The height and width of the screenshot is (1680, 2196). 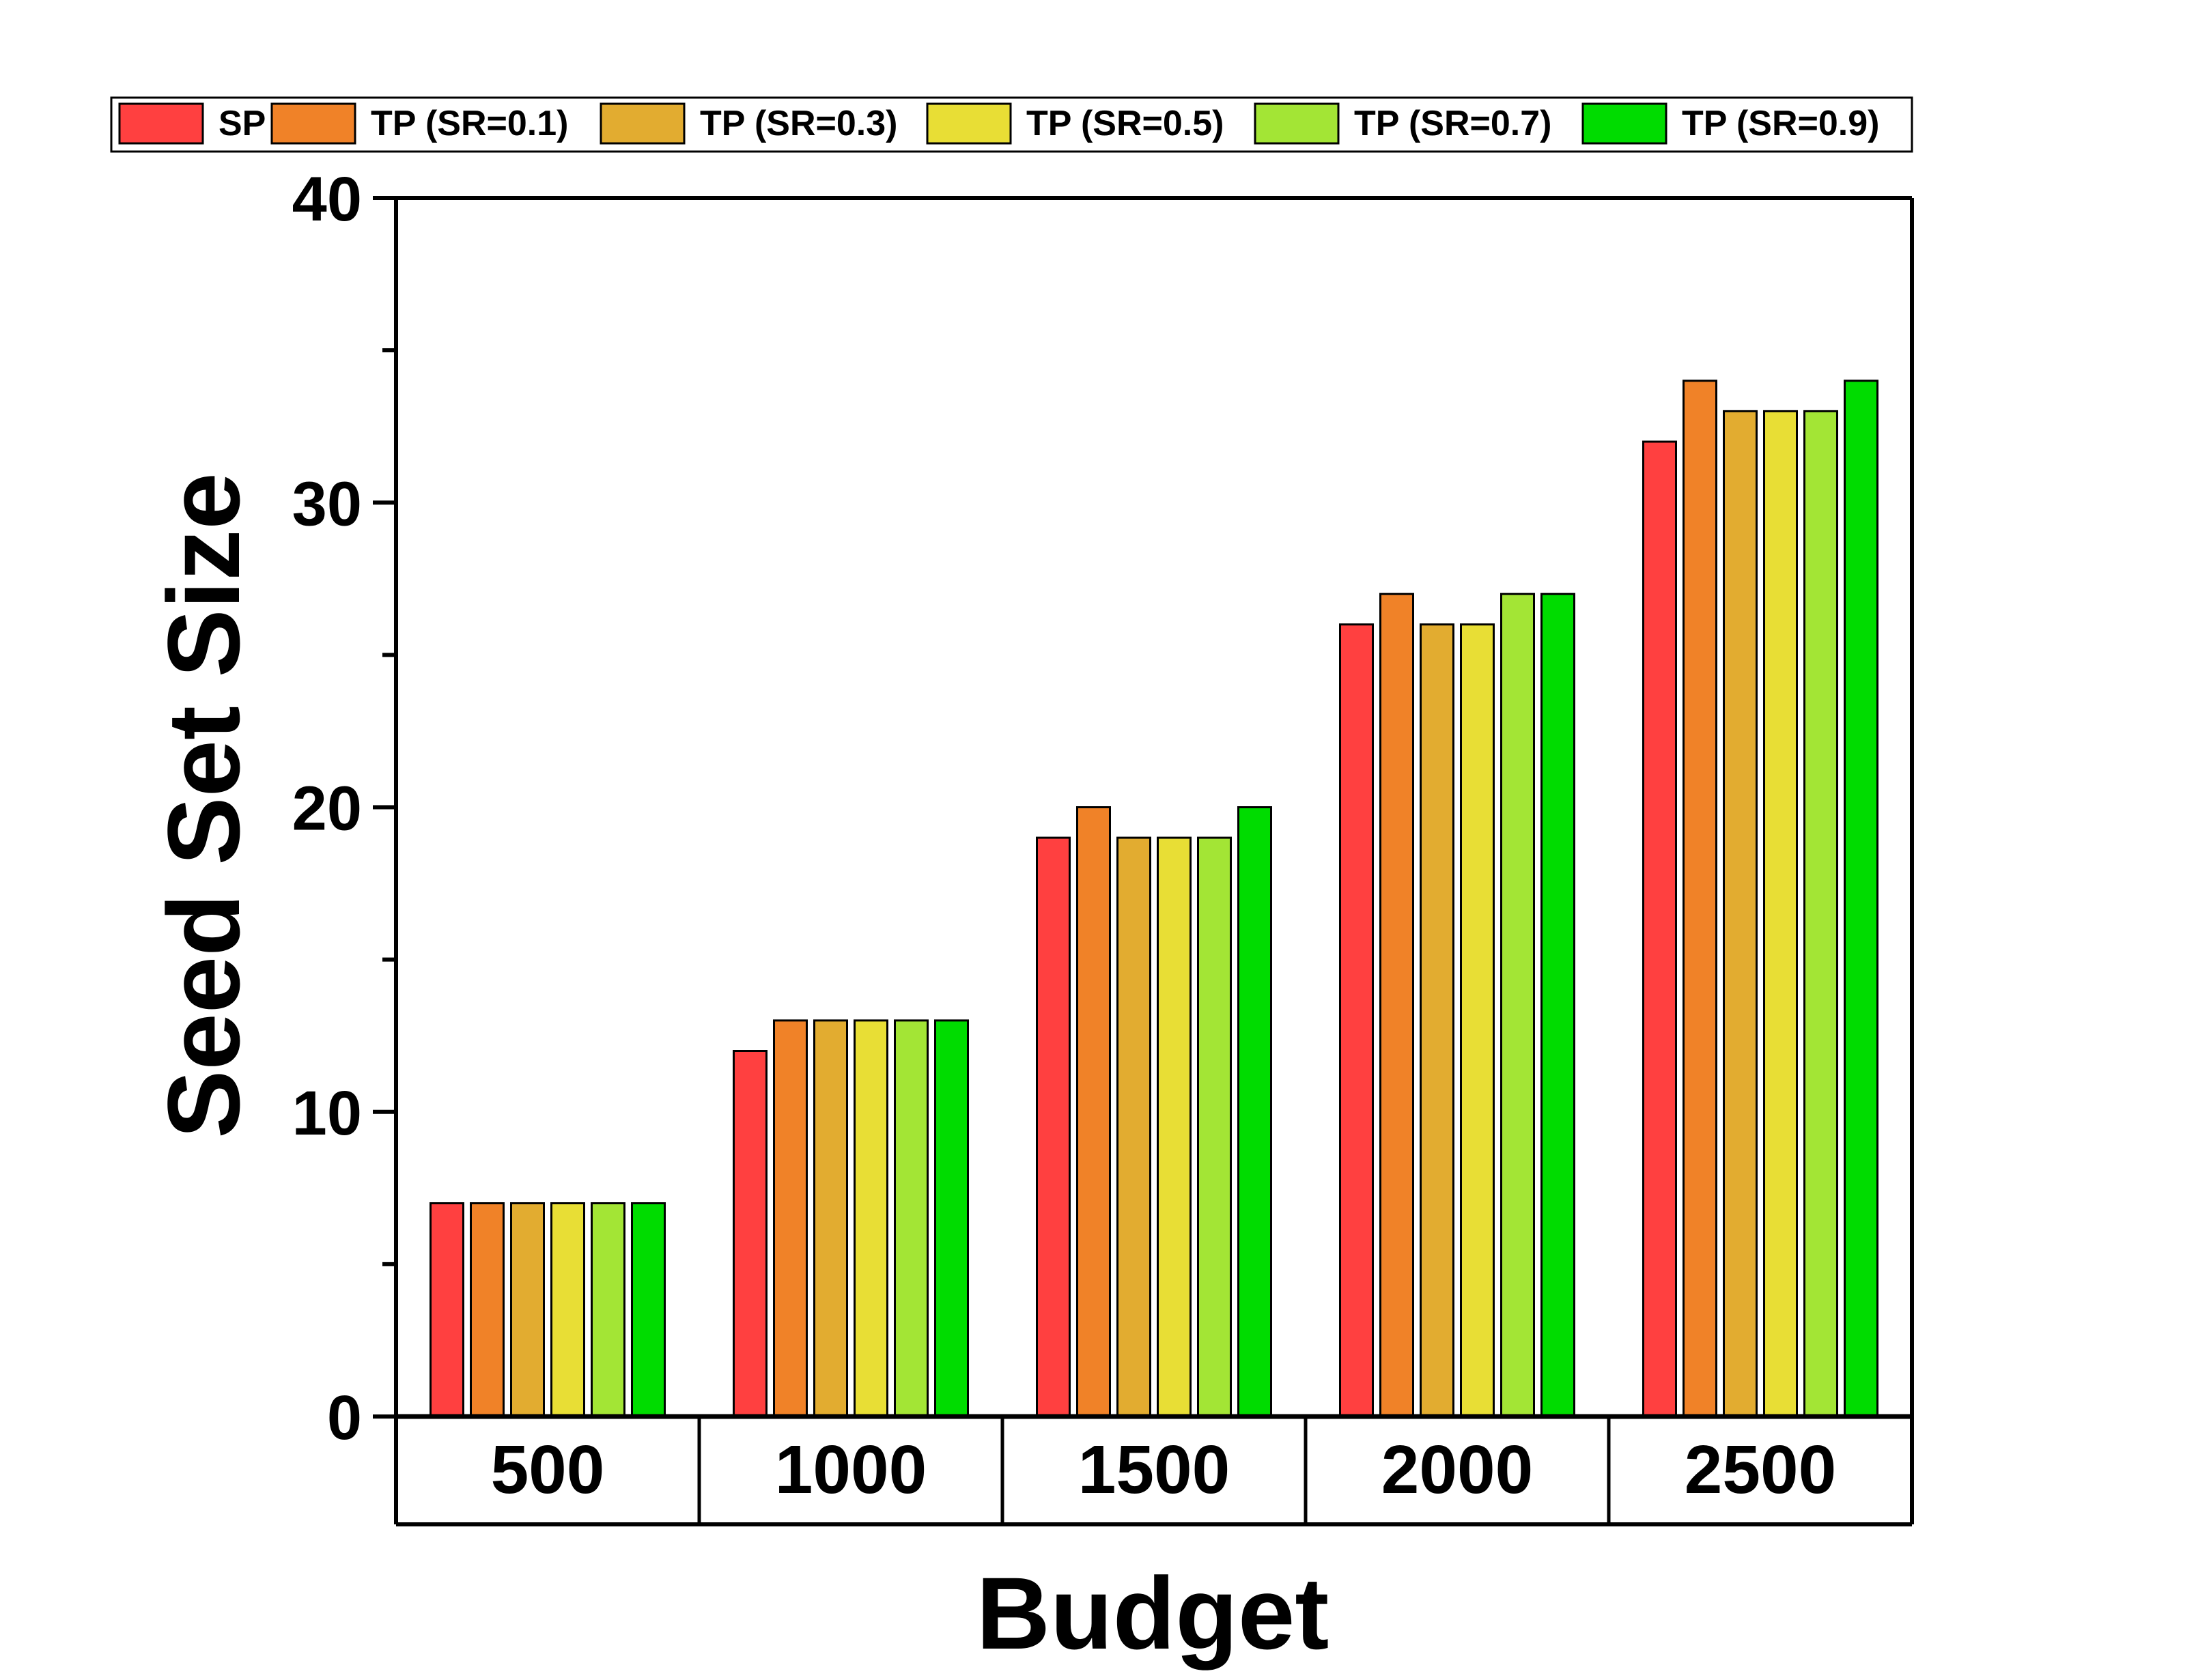 What do you see at coordinates (1780, 123) in the screenshot?
I see `legend-label: TP (SR=0.9)` at bounding box center [1780, 123].